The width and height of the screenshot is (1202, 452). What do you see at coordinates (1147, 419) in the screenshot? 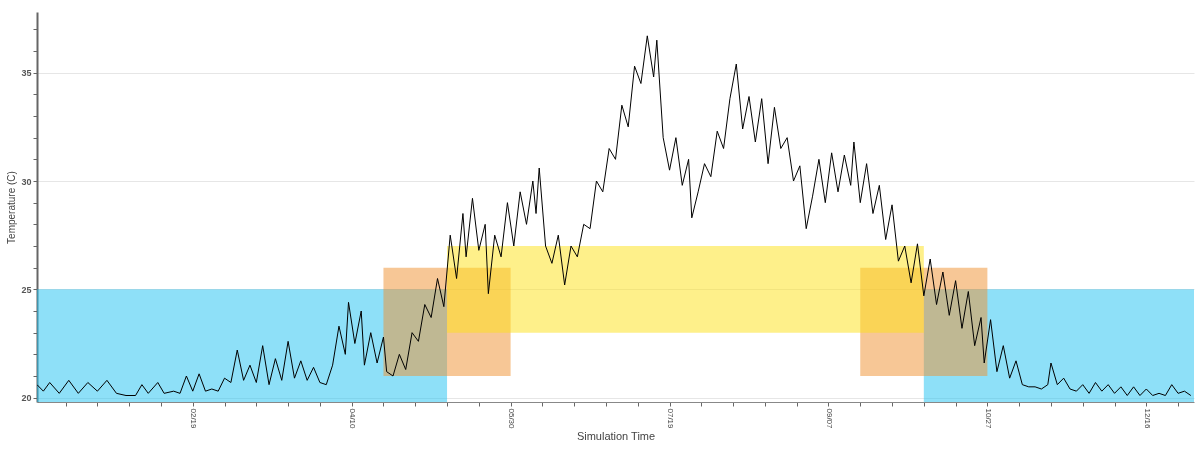
I see `x-tick-label: 12/16` at bounding box center [1147, 419].